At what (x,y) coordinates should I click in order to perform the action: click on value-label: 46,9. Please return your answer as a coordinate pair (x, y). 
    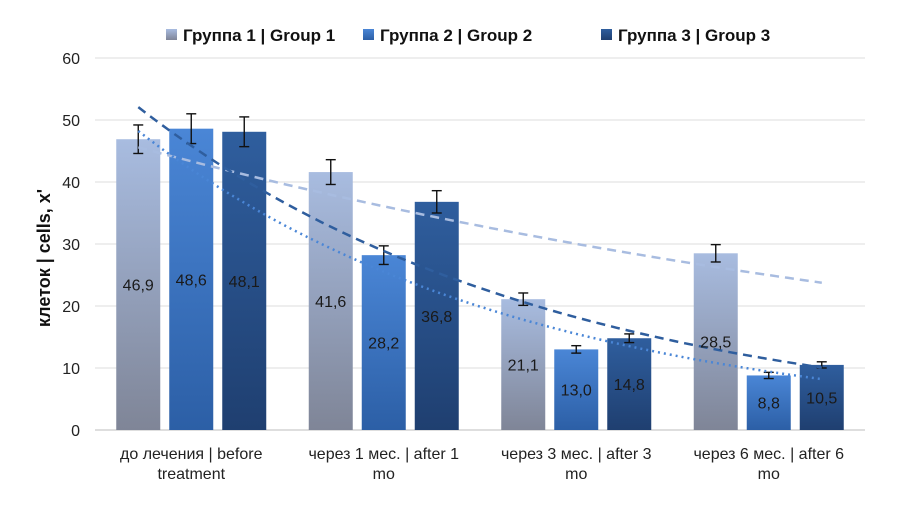
    Looking at the image, I should click on (138, 286).